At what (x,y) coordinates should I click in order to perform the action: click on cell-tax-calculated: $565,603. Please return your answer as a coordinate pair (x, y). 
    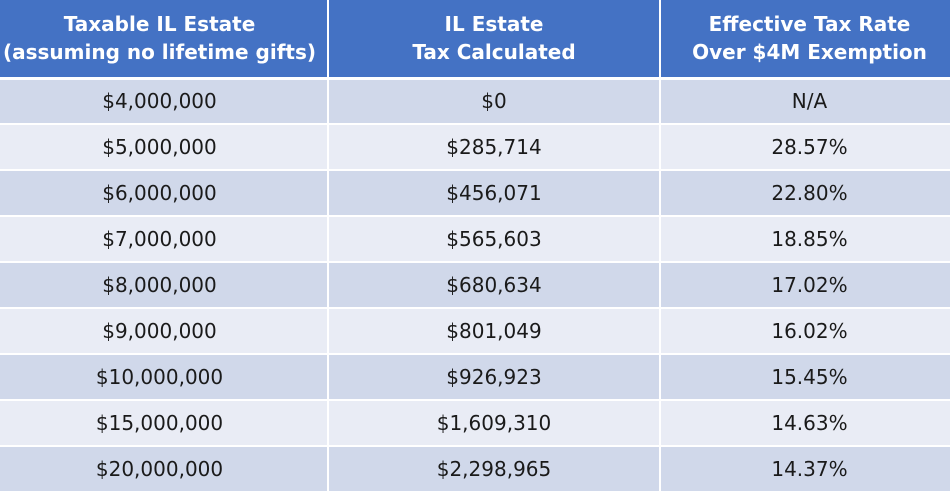
    Looking at the image, I should click on (494, 239).